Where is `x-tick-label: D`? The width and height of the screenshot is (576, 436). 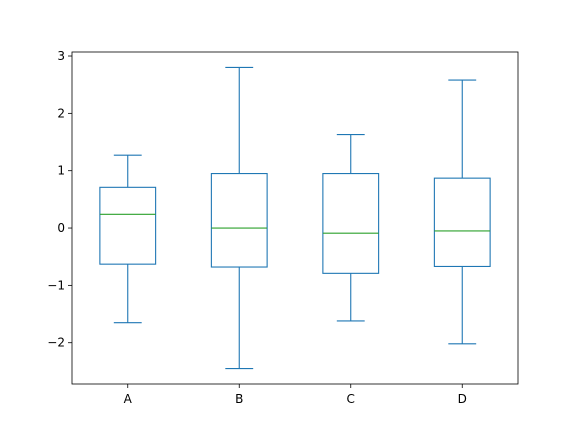 x-tick-label: D is located at coordinates (462, 399).